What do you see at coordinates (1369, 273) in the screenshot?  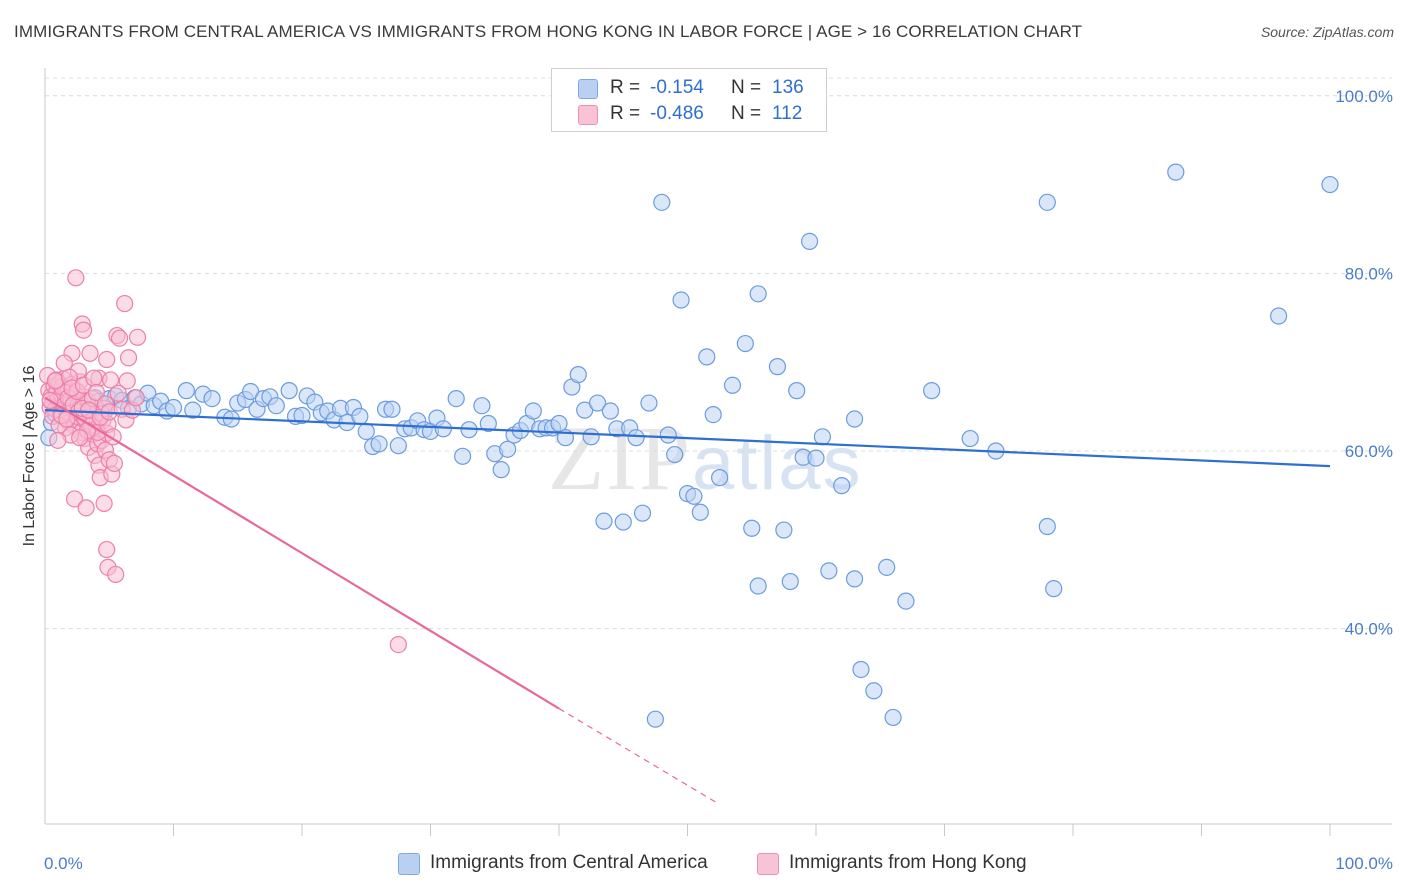 I see `y-tick-label: 80.0%` at bounding box center [1369, 273].